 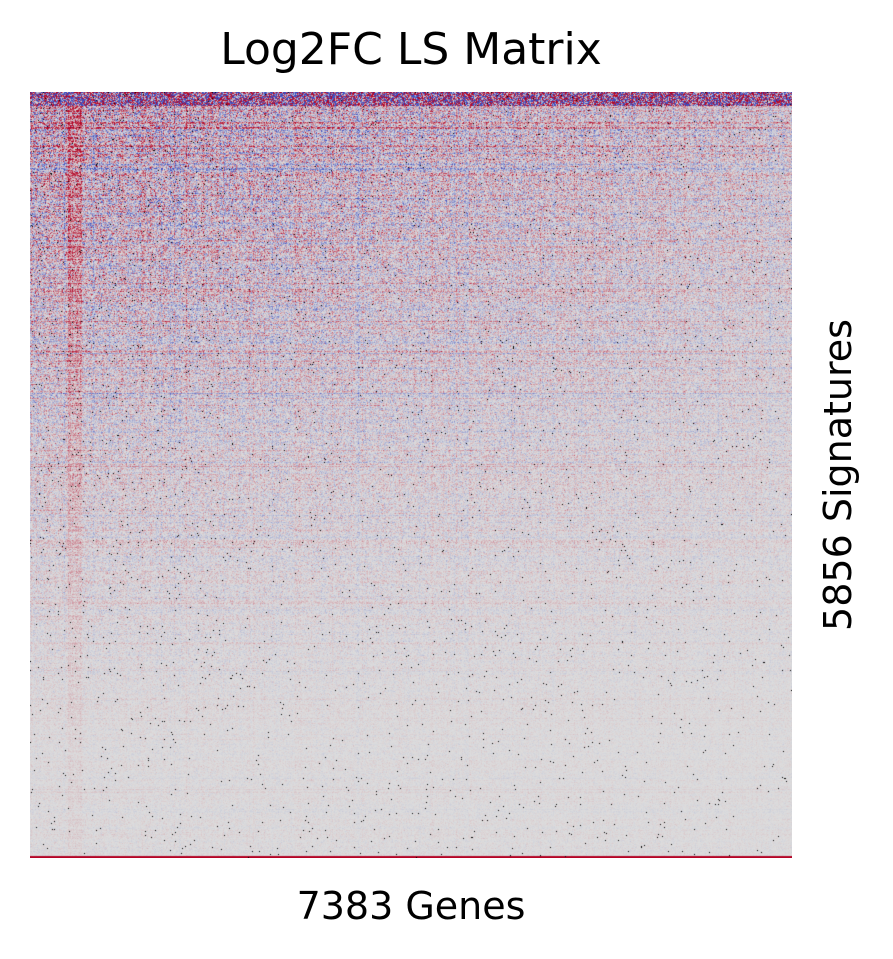 I want to click on y-axis-label: 5856 Signatures, so click(x=838, y=475).